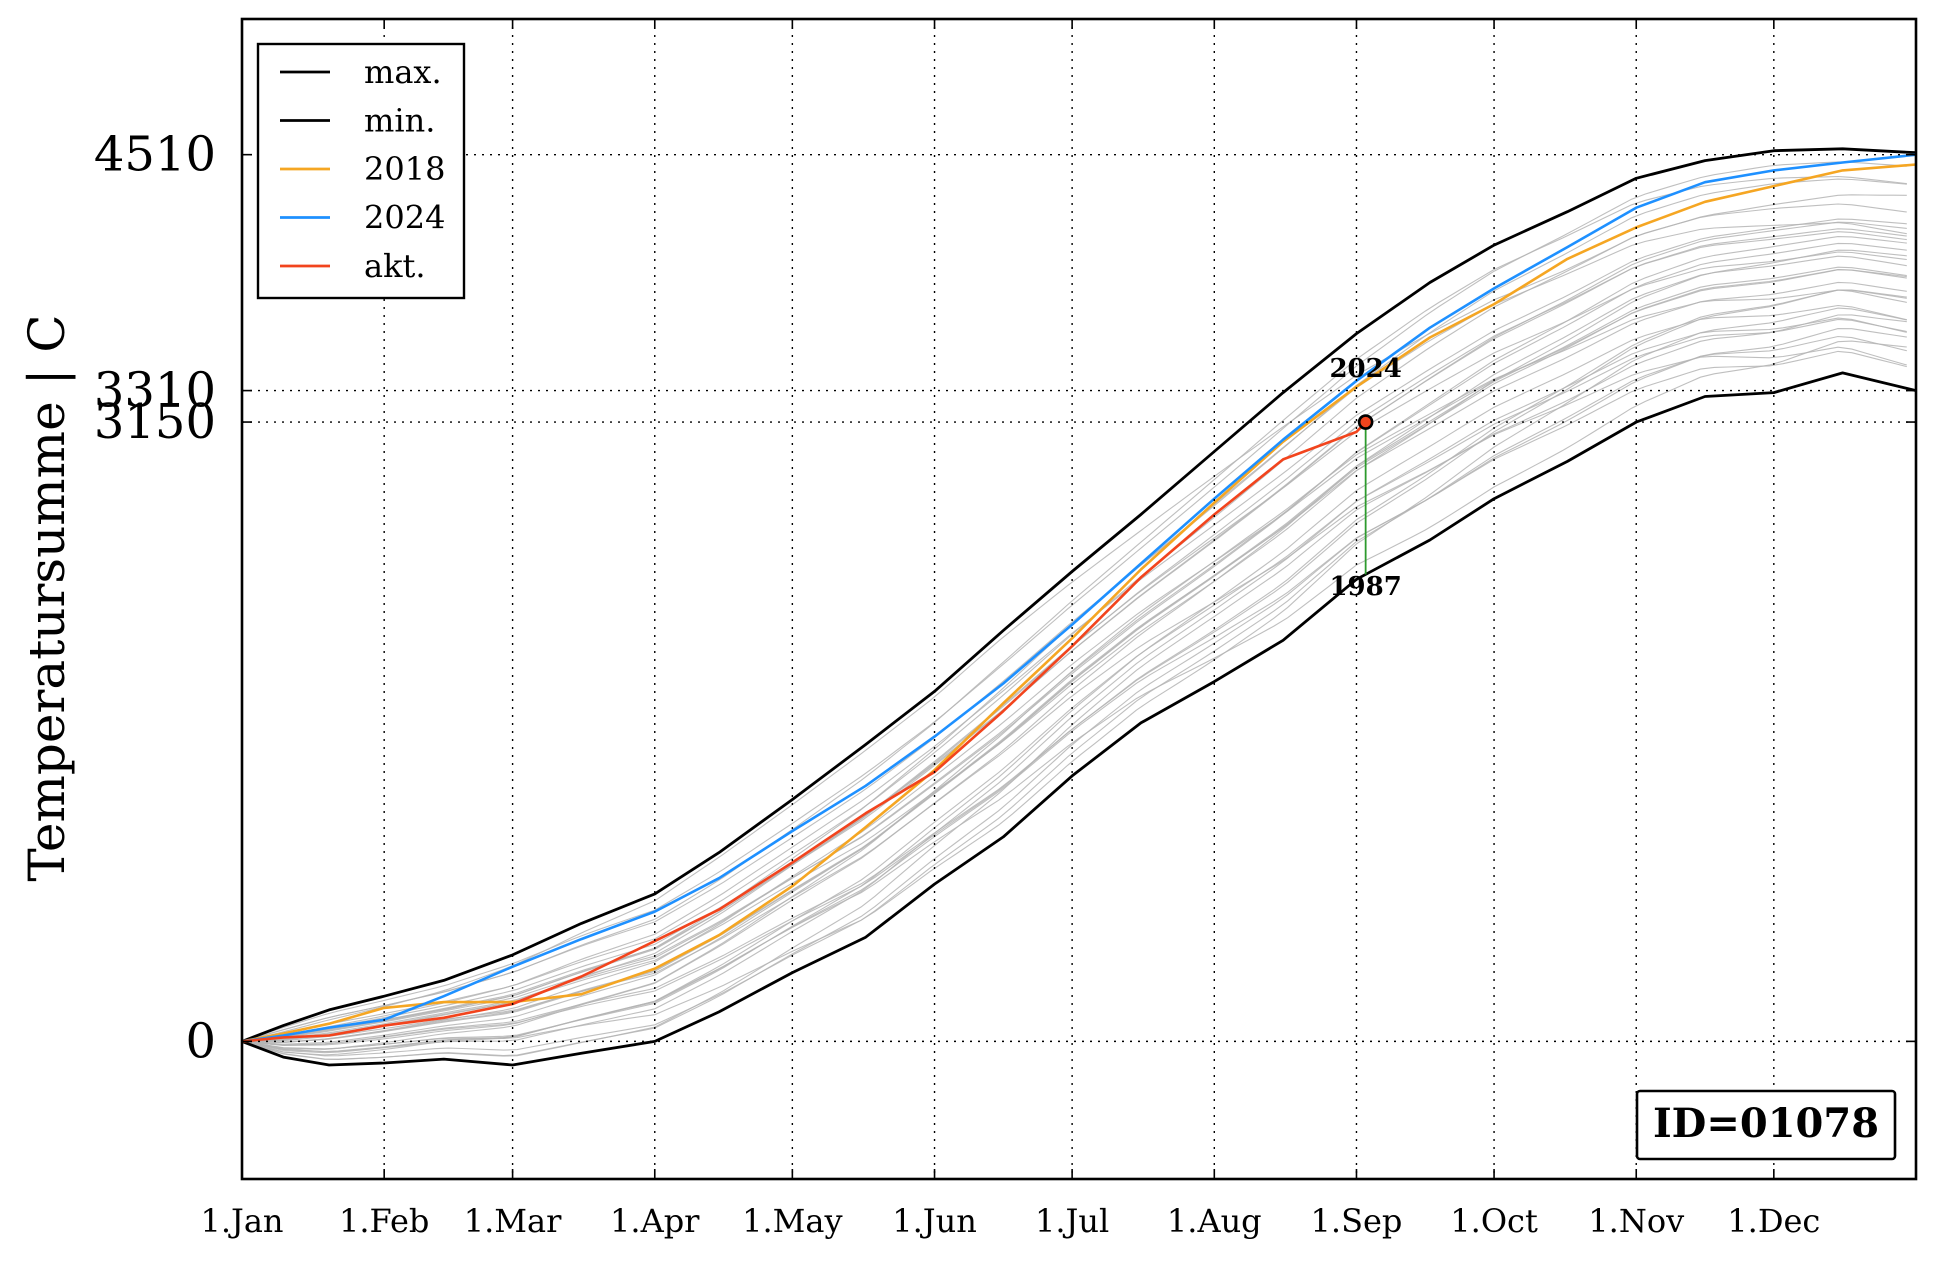 The height and width of the screenshot is (1262, 1942). Describe the element at coordinates (241, 1221) in the screenshot. I see `x-tick-label: 1.Jan` at that location.